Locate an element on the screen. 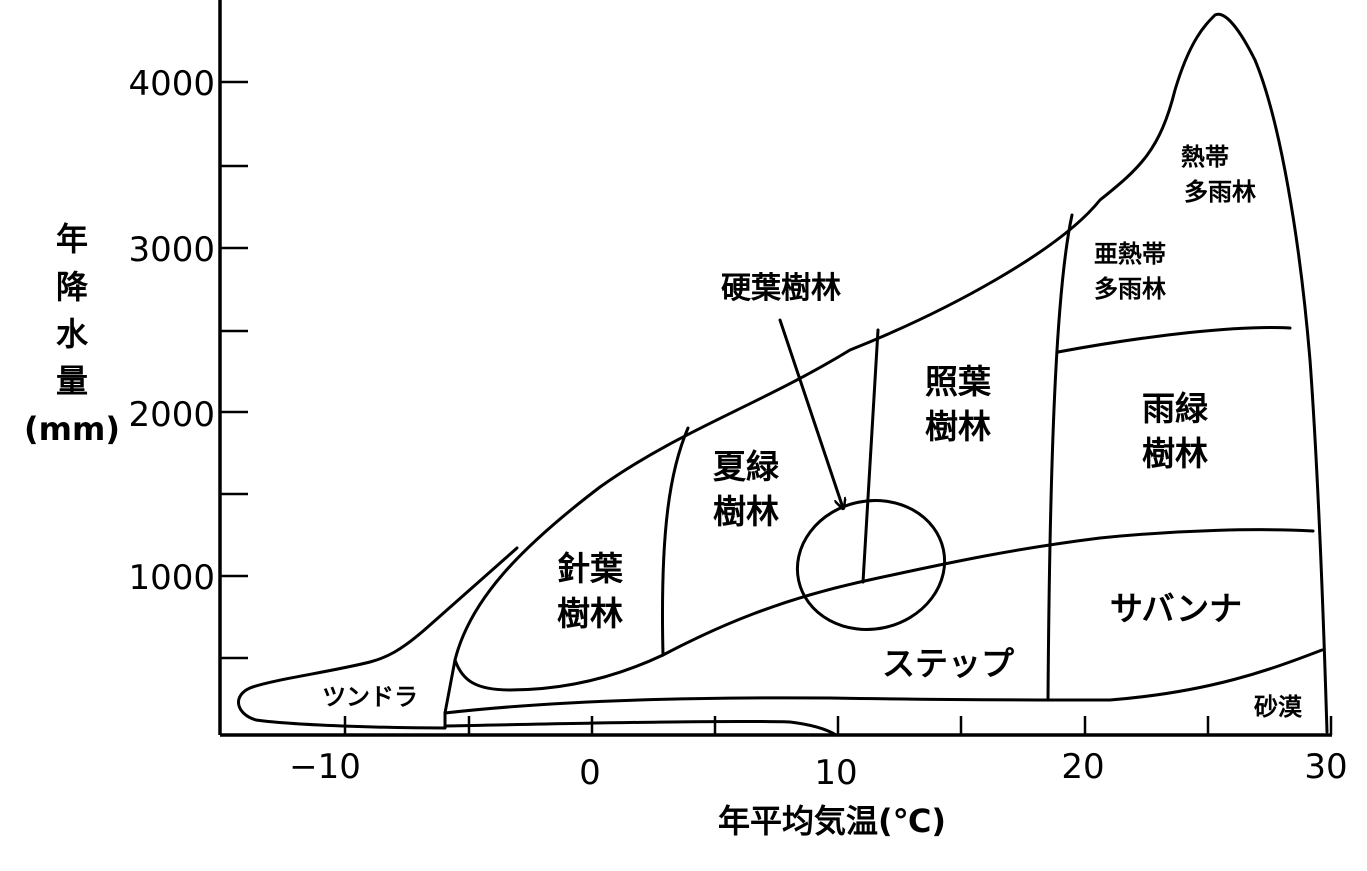 The height and width of the screenshot is (871, 1367). y-tick-label-4000: 4000 is located at coordinates (171, 84).